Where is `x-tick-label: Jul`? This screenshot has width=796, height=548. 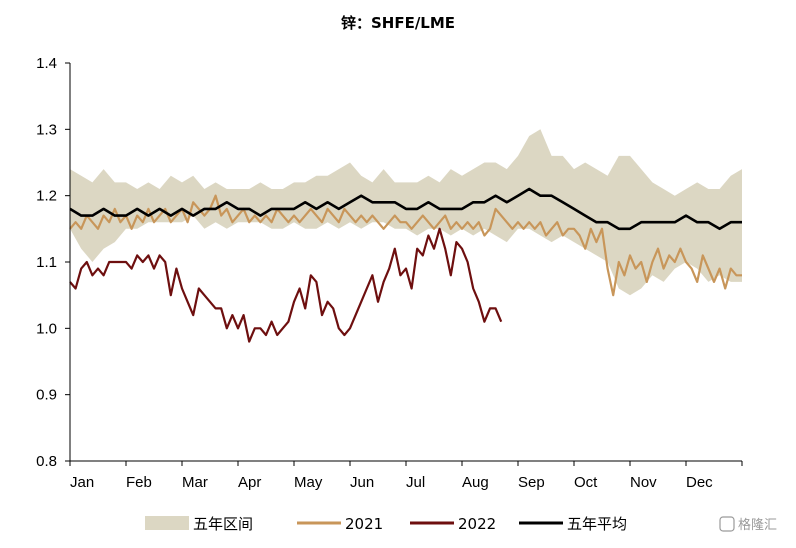 x-tick-label: Jul is located at coordinates (415, 482).